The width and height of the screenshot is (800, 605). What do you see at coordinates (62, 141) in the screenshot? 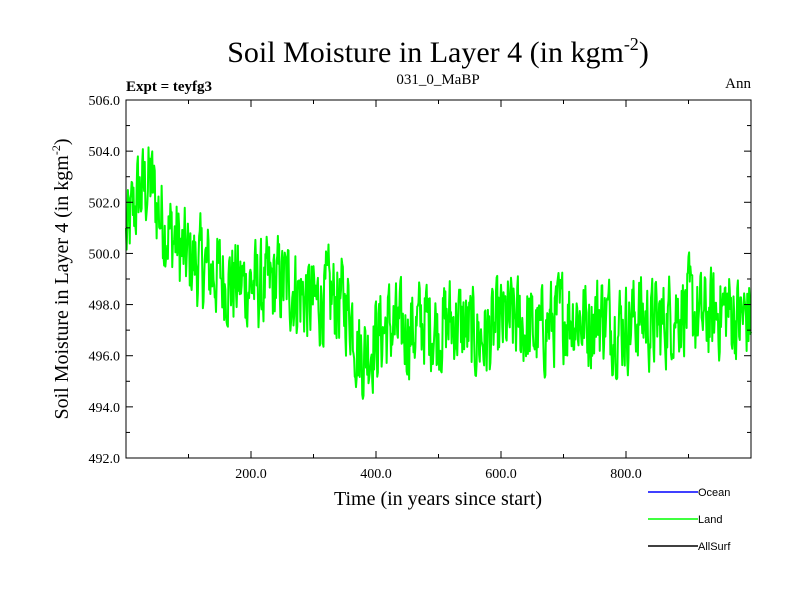
I see `y-axis-label-close: )` at bounding box center [62, 141].